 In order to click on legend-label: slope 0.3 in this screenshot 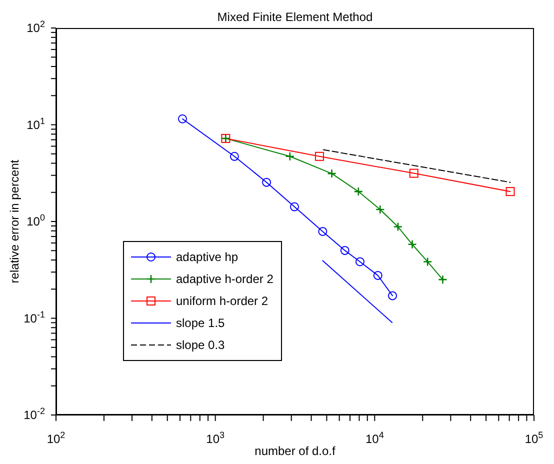, I will do `click(200, 345)`.